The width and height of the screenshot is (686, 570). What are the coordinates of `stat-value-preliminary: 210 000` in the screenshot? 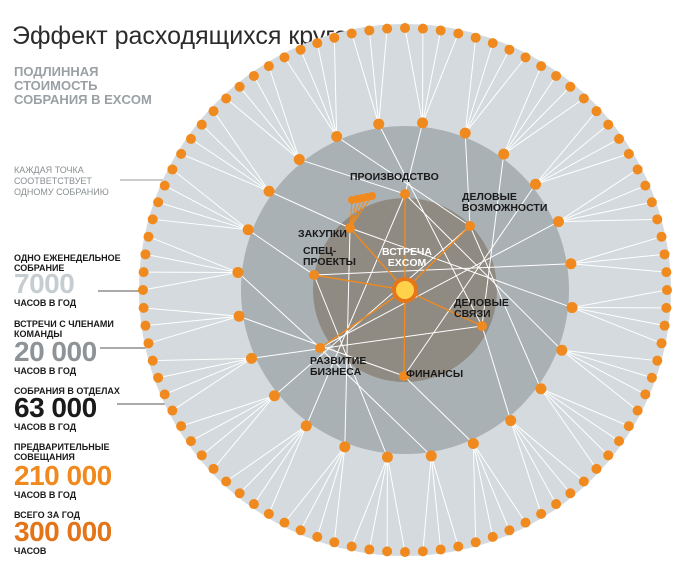 It's located at (63, 475).